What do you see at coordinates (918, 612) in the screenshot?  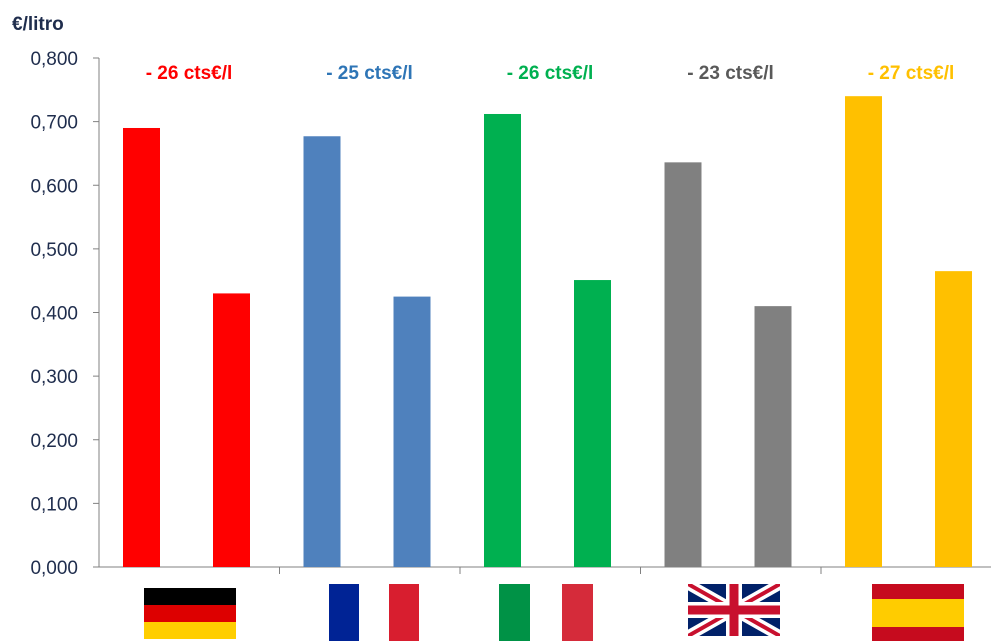 I see `spain-flag-icon` at bounding box center [918, 612].